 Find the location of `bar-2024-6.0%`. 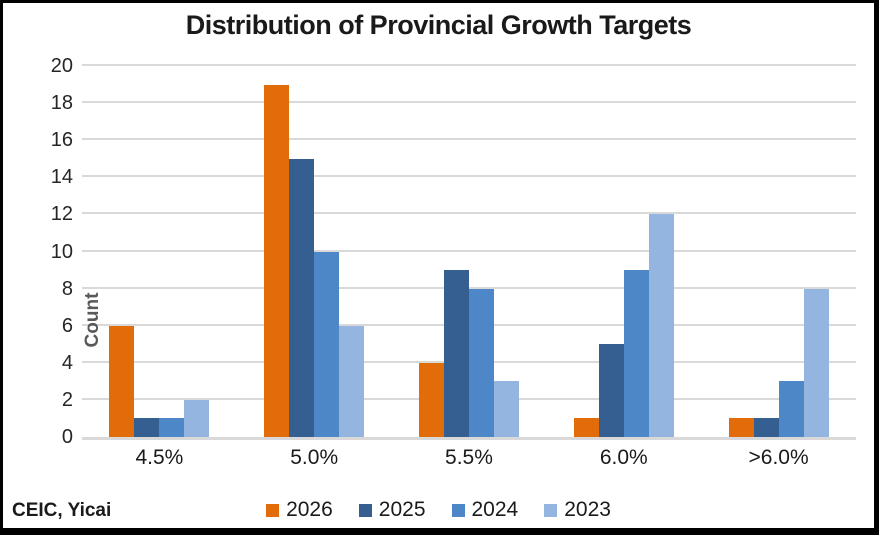

bar-2024-6.0% is located at coordinates (636, 353).